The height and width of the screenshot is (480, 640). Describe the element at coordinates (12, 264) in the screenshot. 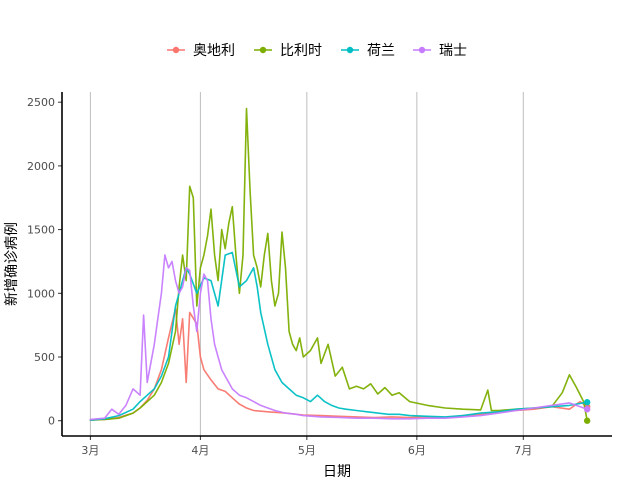

I see `y-axis-title: 新增确诊病例` at that location.